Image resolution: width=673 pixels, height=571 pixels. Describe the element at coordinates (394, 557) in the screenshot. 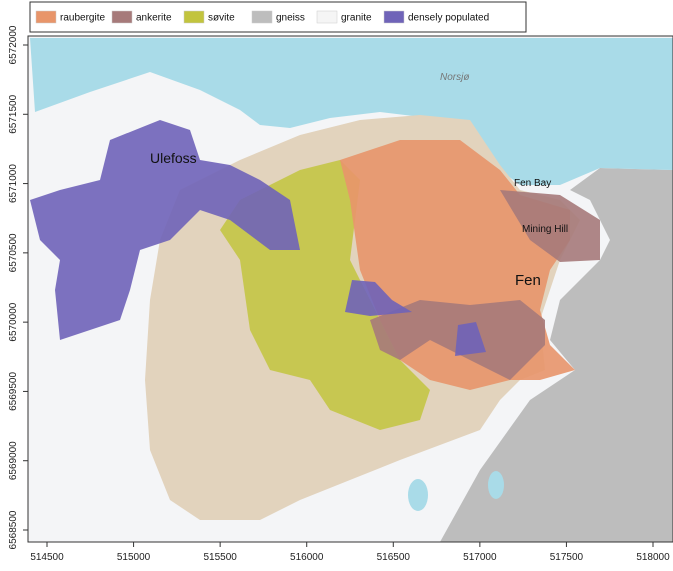

I see `x-tick-label: 516500` at that location.